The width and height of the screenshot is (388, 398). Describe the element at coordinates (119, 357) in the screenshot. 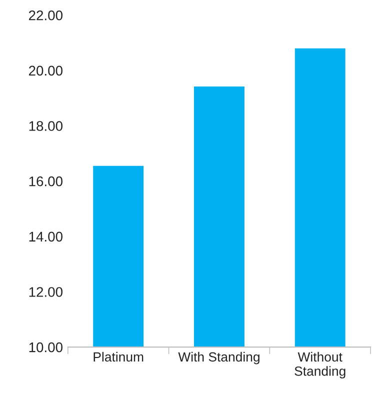

I see `x-tick-label: Platinum` at that location.